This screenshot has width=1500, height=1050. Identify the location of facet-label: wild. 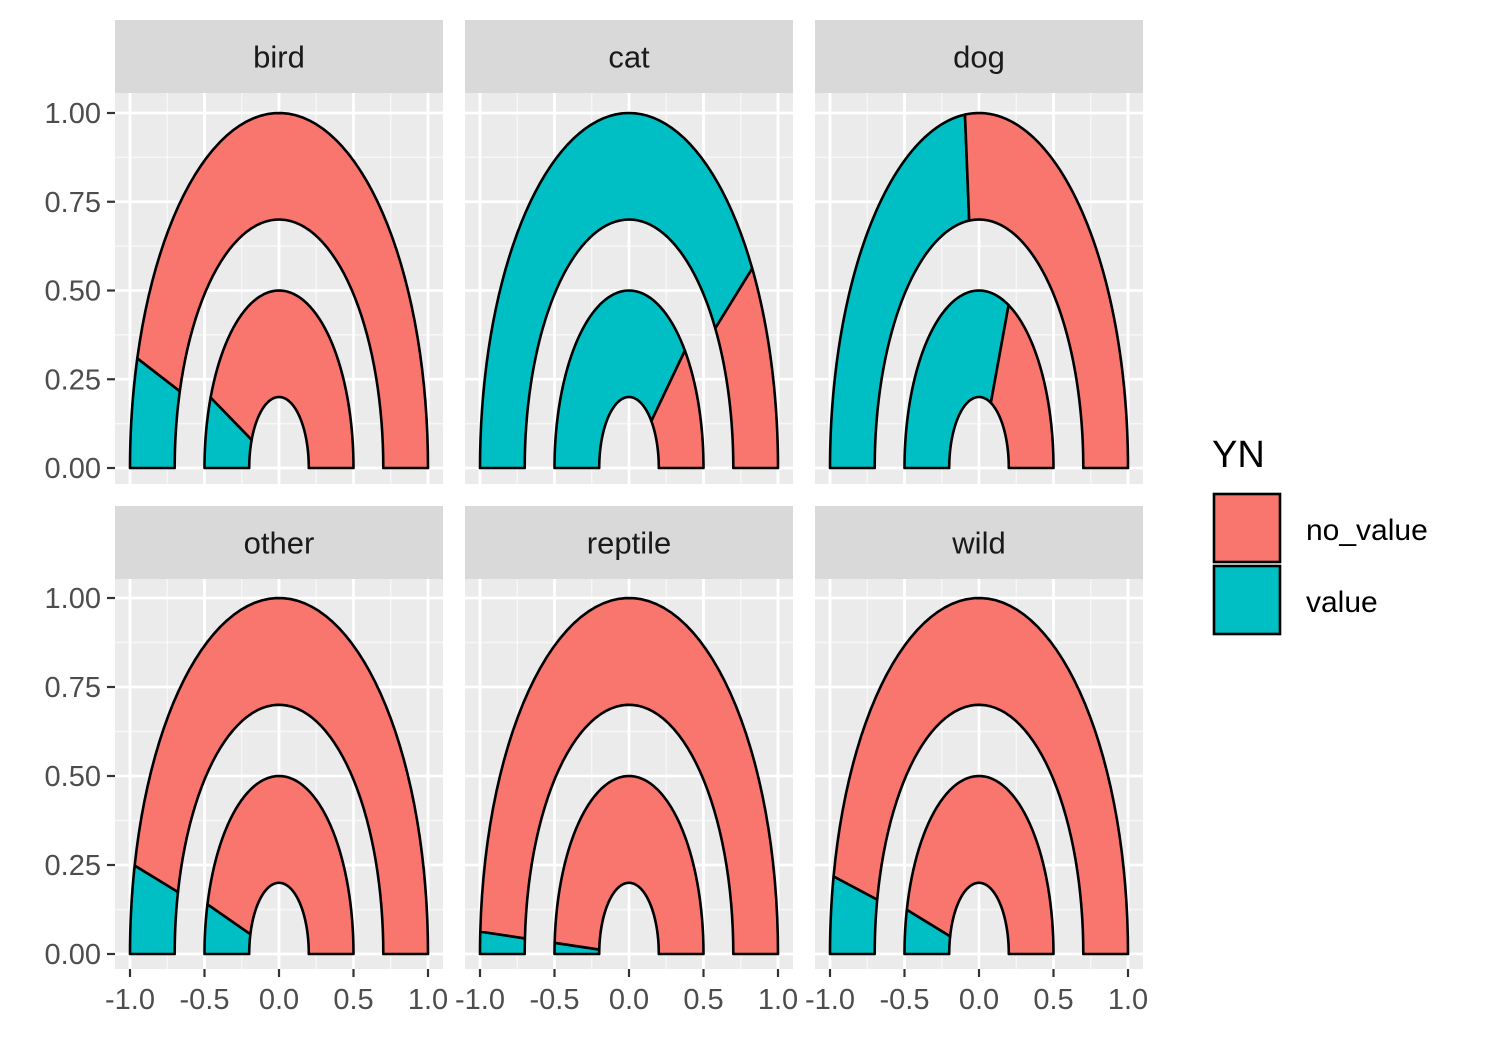
(978, 543).